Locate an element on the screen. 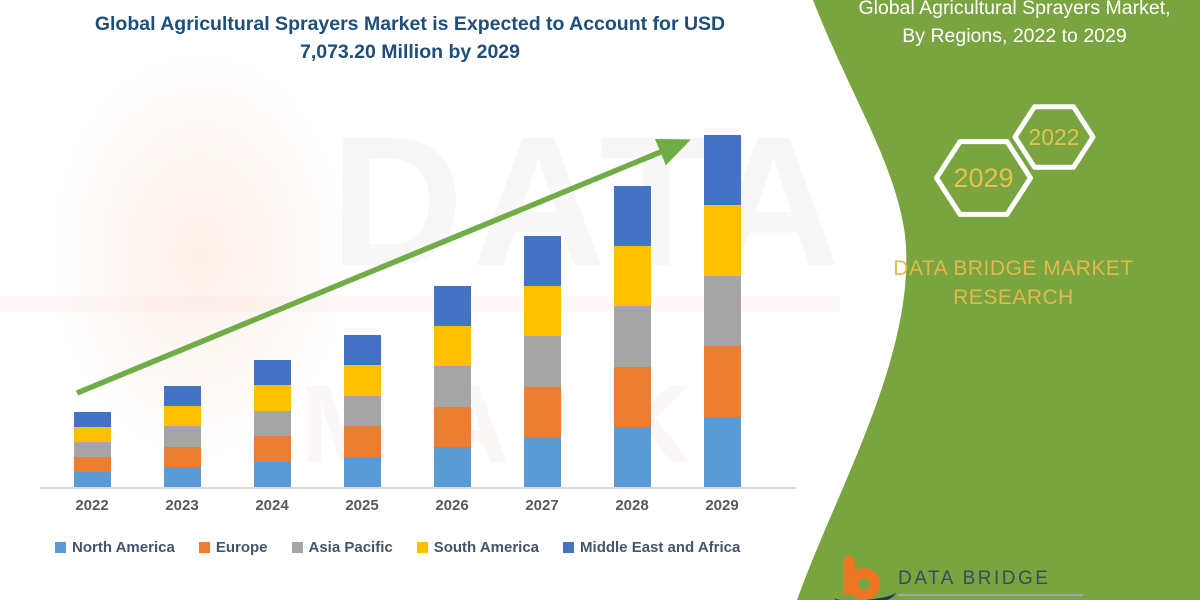 This screenshot has height=600, width=1200. legend-label-europe: Europe is located at coordinates (241, 547).